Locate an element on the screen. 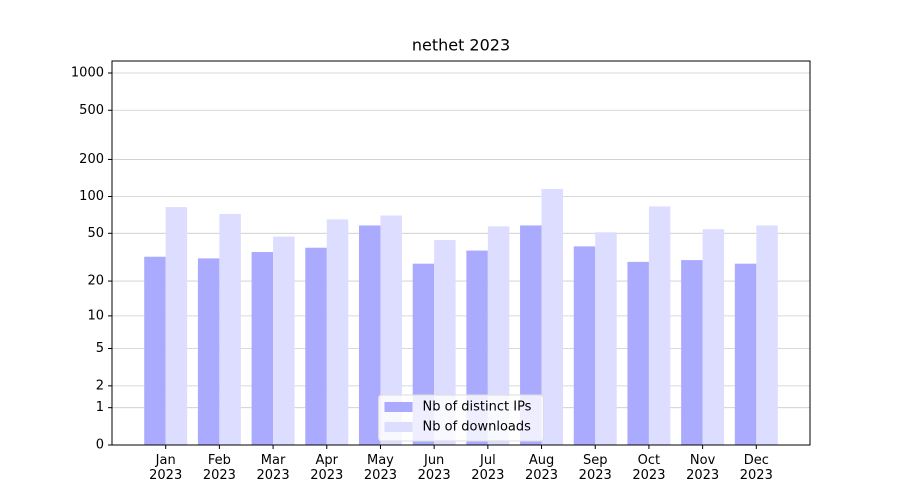 The height and width of the screenshot is (500, 900). x-tick-label: Apr 2023 is located at coordinates (327, 468).